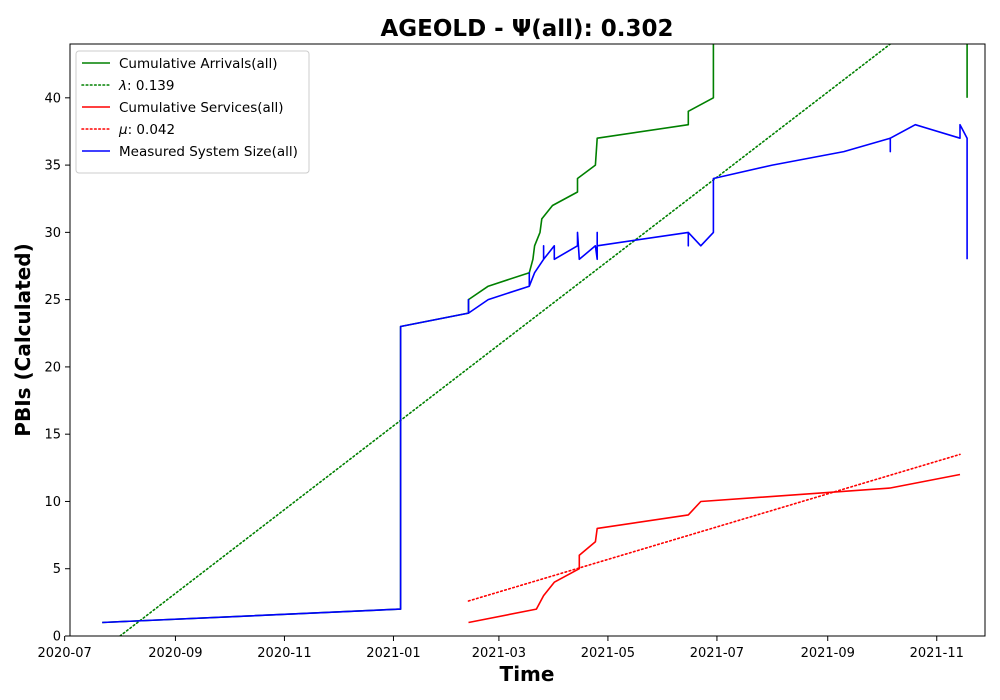 This screenshot has width=1000, height=700. Describe the element at coordinates (198, 64) in the screenshot. I see `legend-label-1: Cumulative Arrivals(all)` at that location.